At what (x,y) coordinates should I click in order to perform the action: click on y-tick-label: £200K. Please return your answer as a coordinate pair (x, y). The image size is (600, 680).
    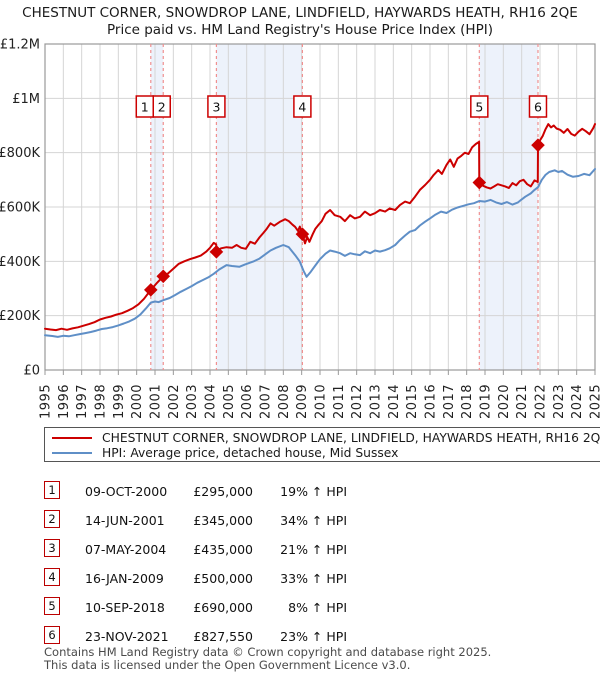
    Looking at the image, I should click on (20, 316).